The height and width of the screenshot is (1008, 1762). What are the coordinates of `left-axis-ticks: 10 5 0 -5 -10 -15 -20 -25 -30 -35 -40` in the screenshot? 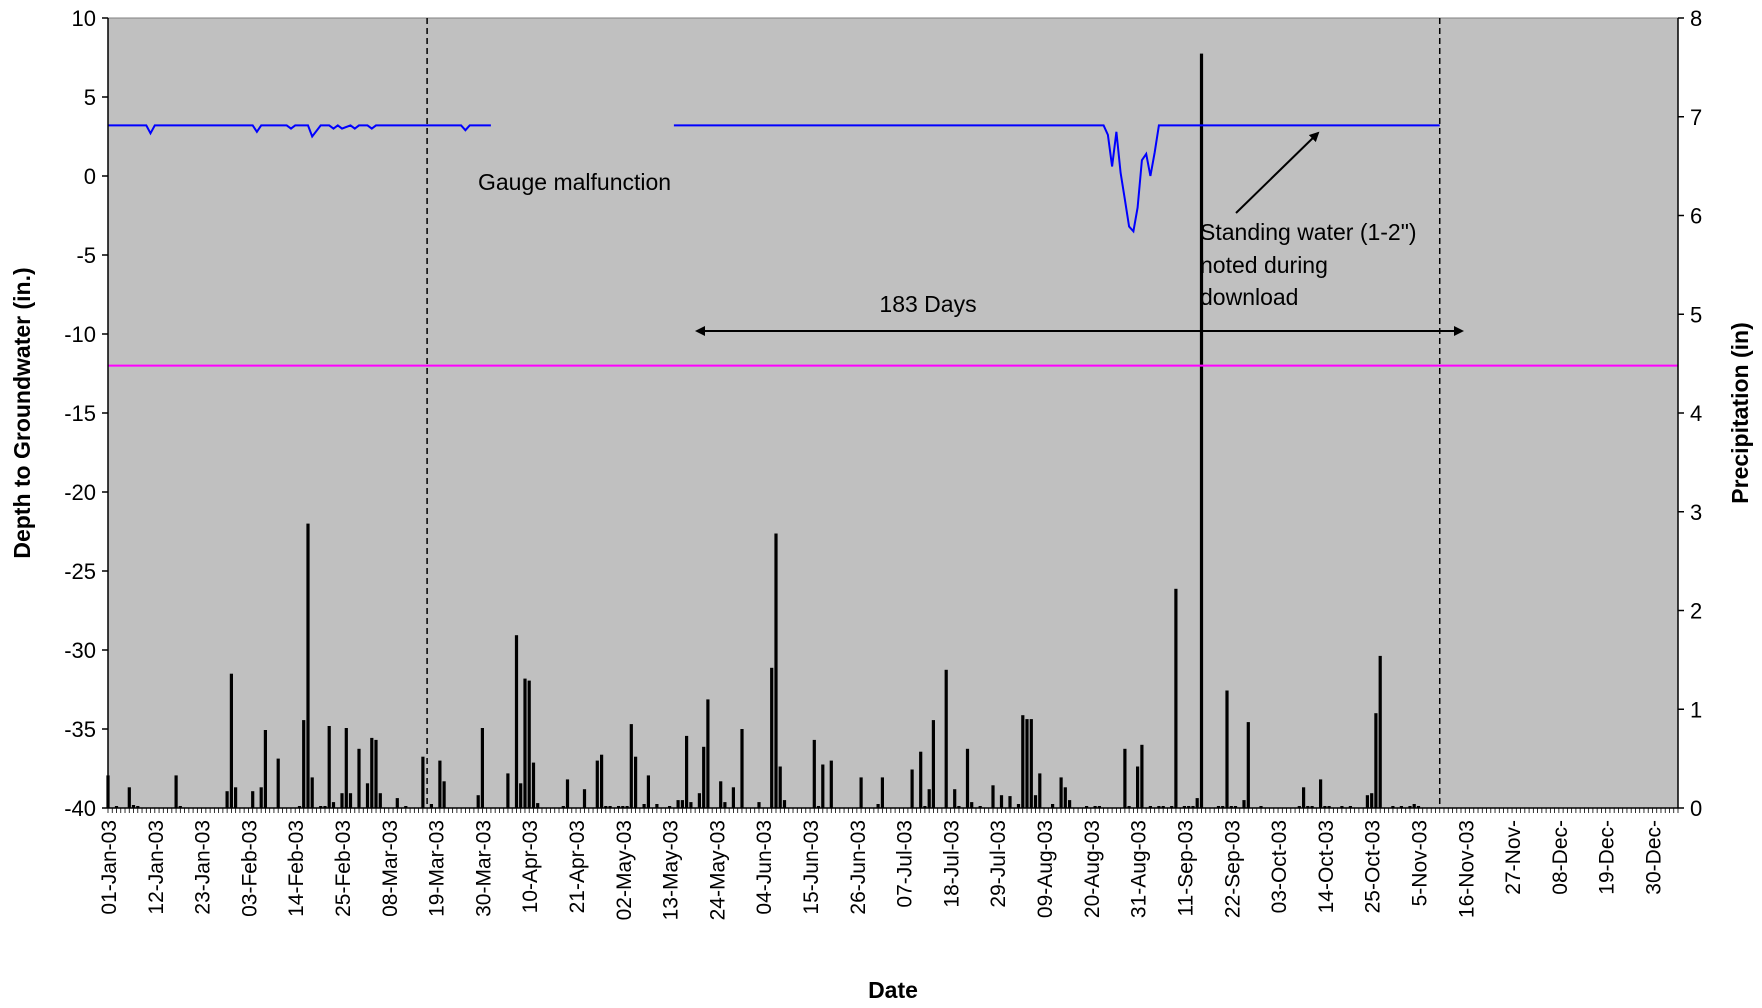 It's located at (86, 413).